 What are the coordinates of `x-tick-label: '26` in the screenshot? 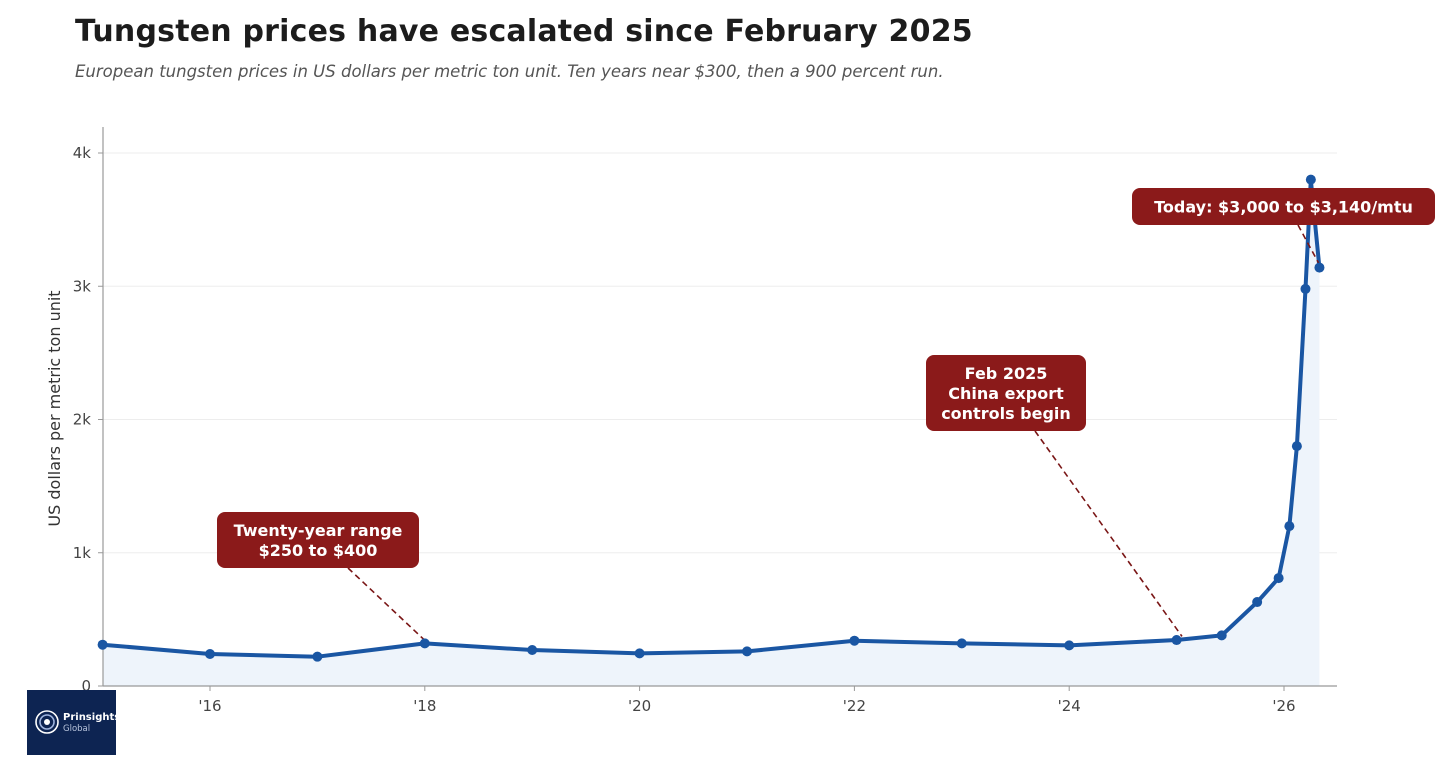 It's located at (1283, 706).